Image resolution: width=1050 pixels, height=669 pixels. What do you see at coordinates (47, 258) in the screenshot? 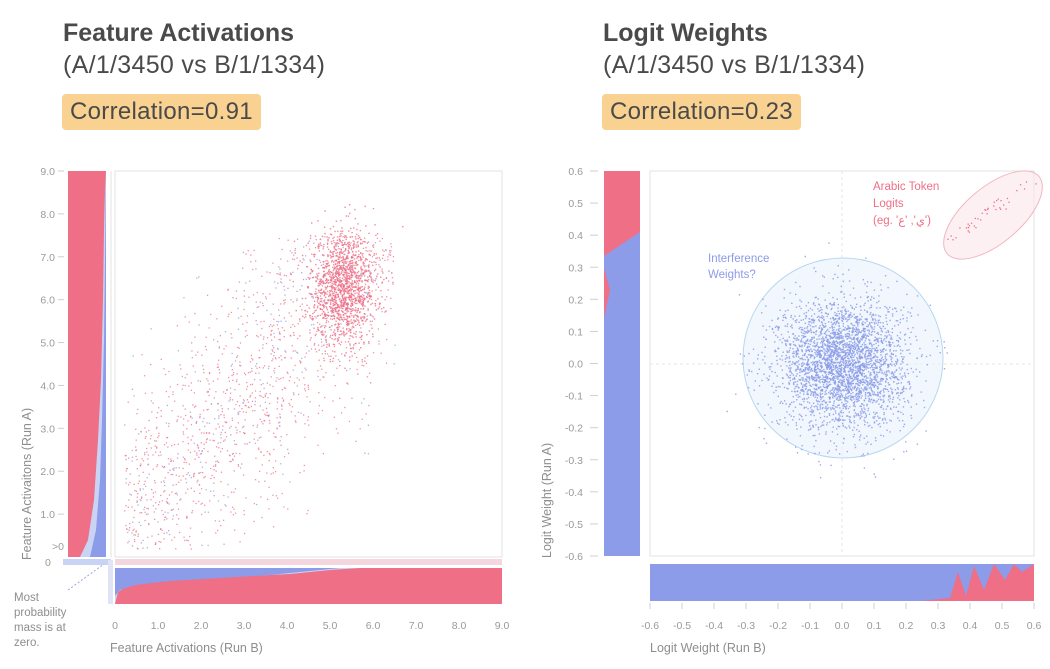
I see `left-y-tick-label: 7.0` at bounding box center [47, 258].